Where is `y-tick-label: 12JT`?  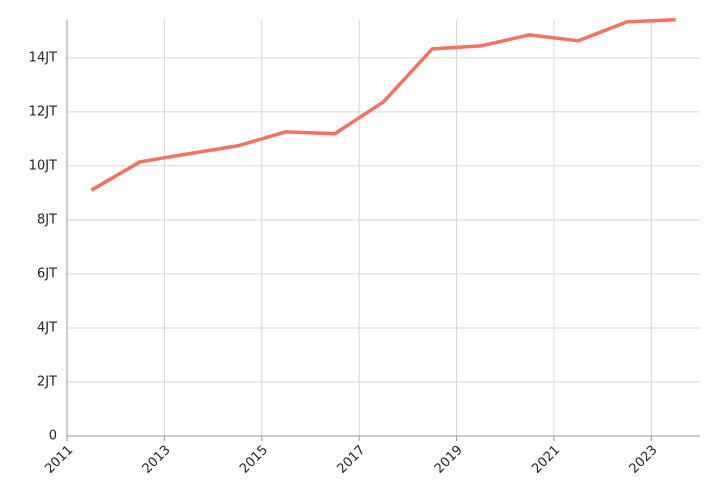
y-tick-label: 12JT is located at coordinates (43, 111).